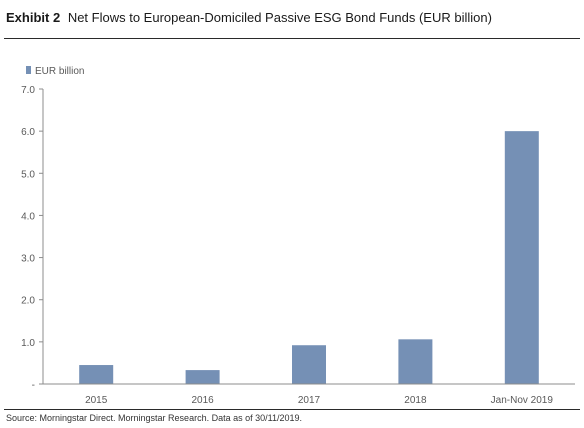 This screenshot has height=428, width=584. Describe the element at coordinates (202, 400) in the screenshot. I see `x-tick-label: 2016` at that location.